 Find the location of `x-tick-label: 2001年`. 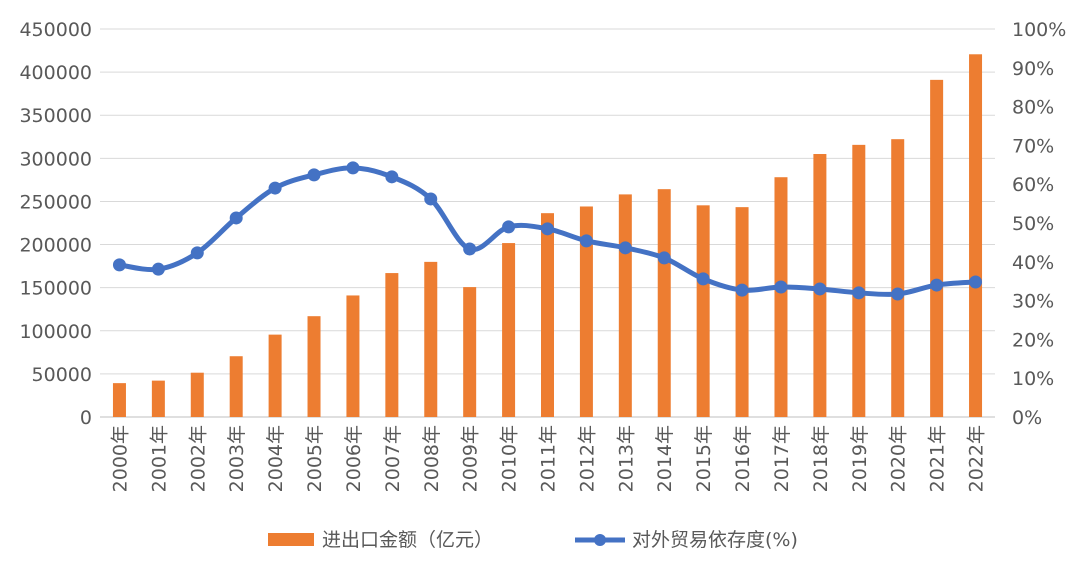

x-tick-label: 2001年 is located at coordinates (159, 458).